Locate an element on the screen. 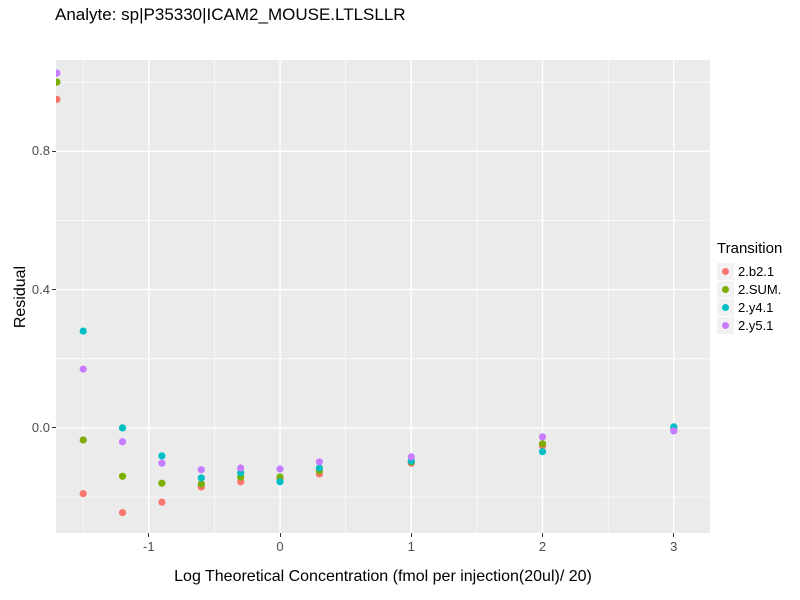 This screenshot has height=600, width=800. legend: Transition 2.b2.1 2.SUM. 2.y4.1 2.y5.1 is located at coordinates (749, 287).